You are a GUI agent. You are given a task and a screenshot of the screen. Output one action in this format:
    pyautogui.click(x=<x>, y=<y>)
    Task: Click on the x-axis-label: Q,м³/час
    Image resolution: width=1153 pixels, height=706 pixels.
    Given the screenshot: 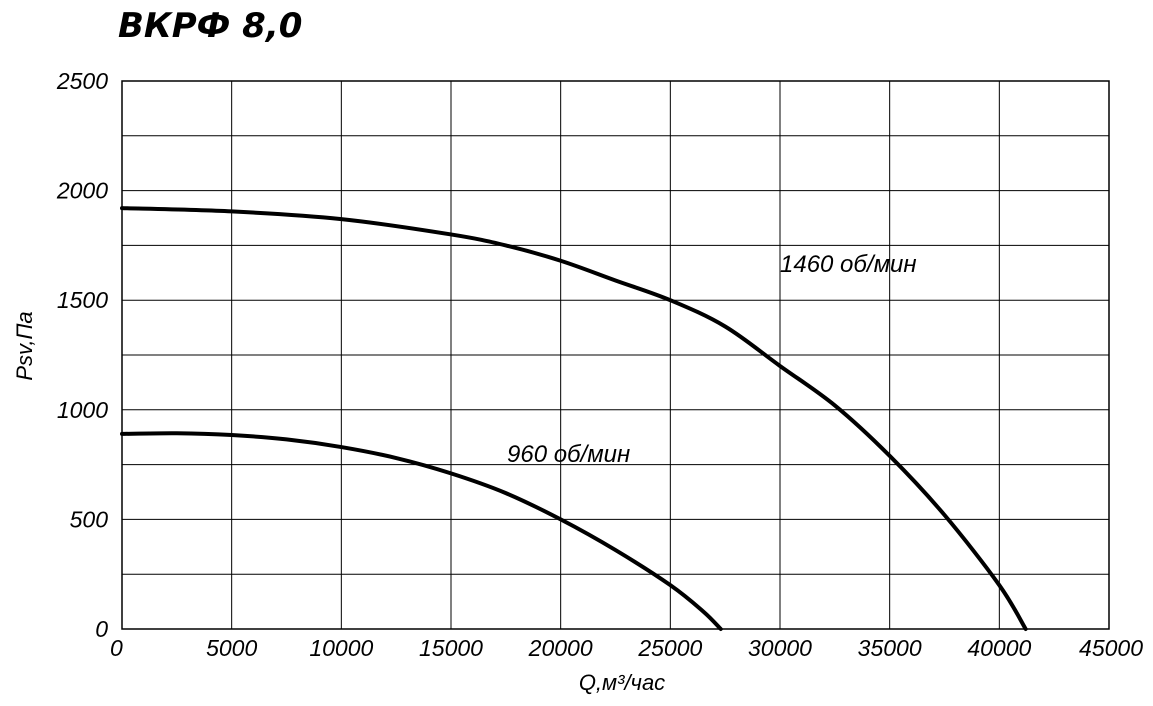 What is the action you would take?
    pyautogui.click(x=622, y=682)
    